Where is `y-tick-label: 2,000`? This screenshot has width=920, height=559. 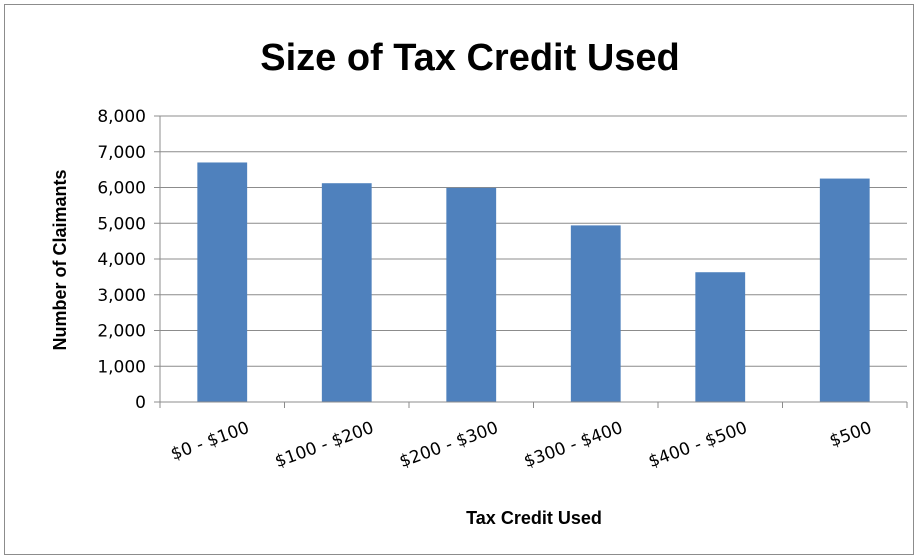 y-tick-label: 2,000 is located at coordinates (121, 332).